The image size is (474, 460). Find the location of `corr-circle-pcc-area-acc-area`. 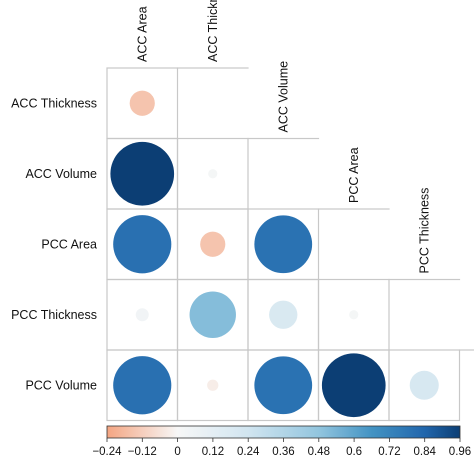

corr-circle-pcc-area-acc-area is located at coordinates (142, 244).